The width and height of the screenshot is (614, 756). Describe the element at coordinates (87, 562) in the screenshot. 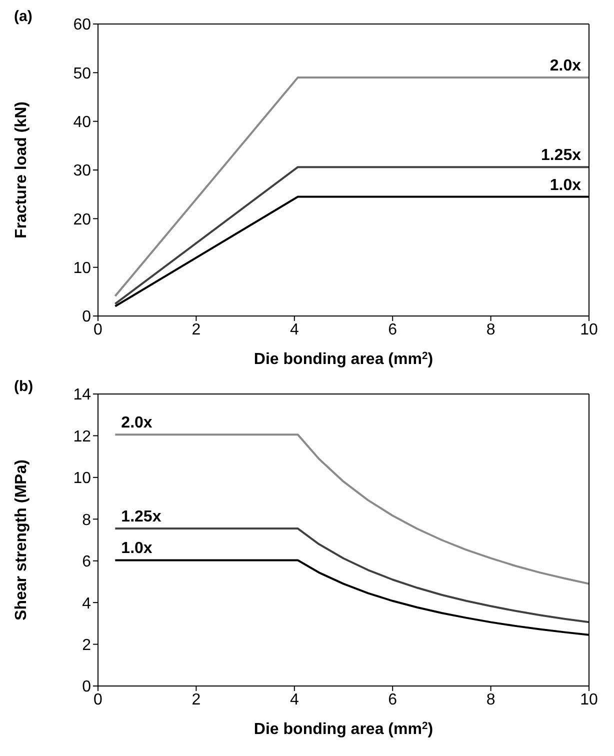

I see `y-tick-label: 6` at that location.